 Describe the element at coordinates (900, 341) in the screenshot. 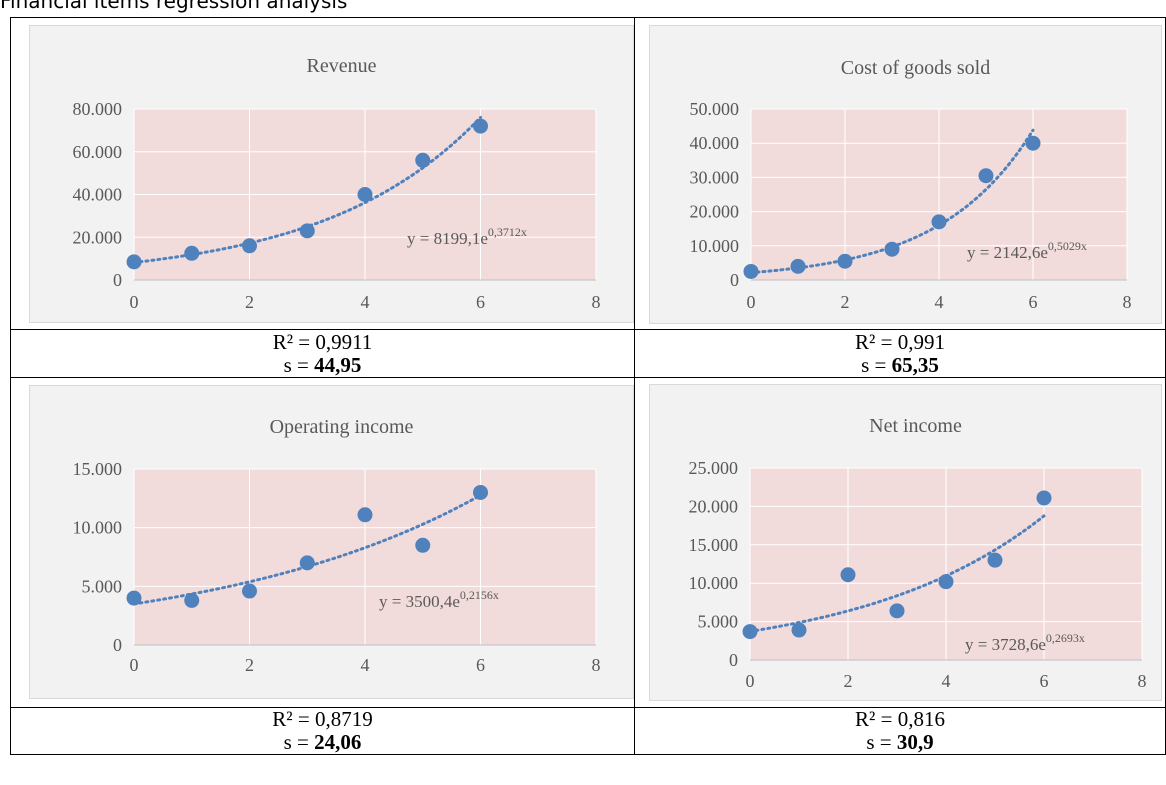

I see `r-squared-value: R² = 0,991` at that location.